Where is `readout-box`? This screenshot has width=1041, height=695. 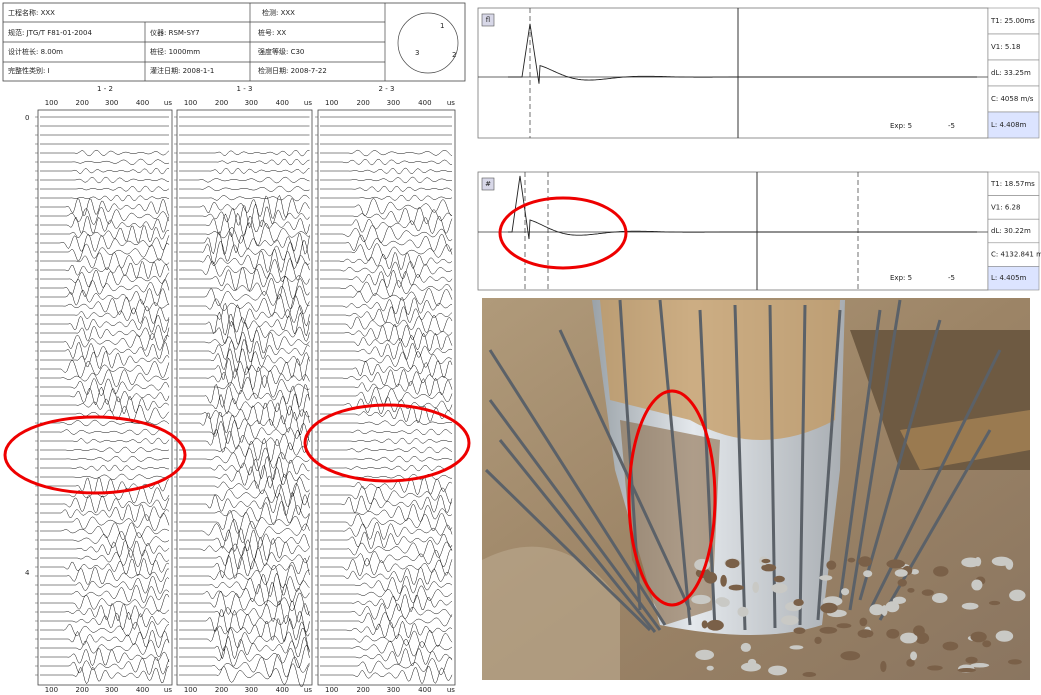
readout-box is located at coordinates (1013, 278).